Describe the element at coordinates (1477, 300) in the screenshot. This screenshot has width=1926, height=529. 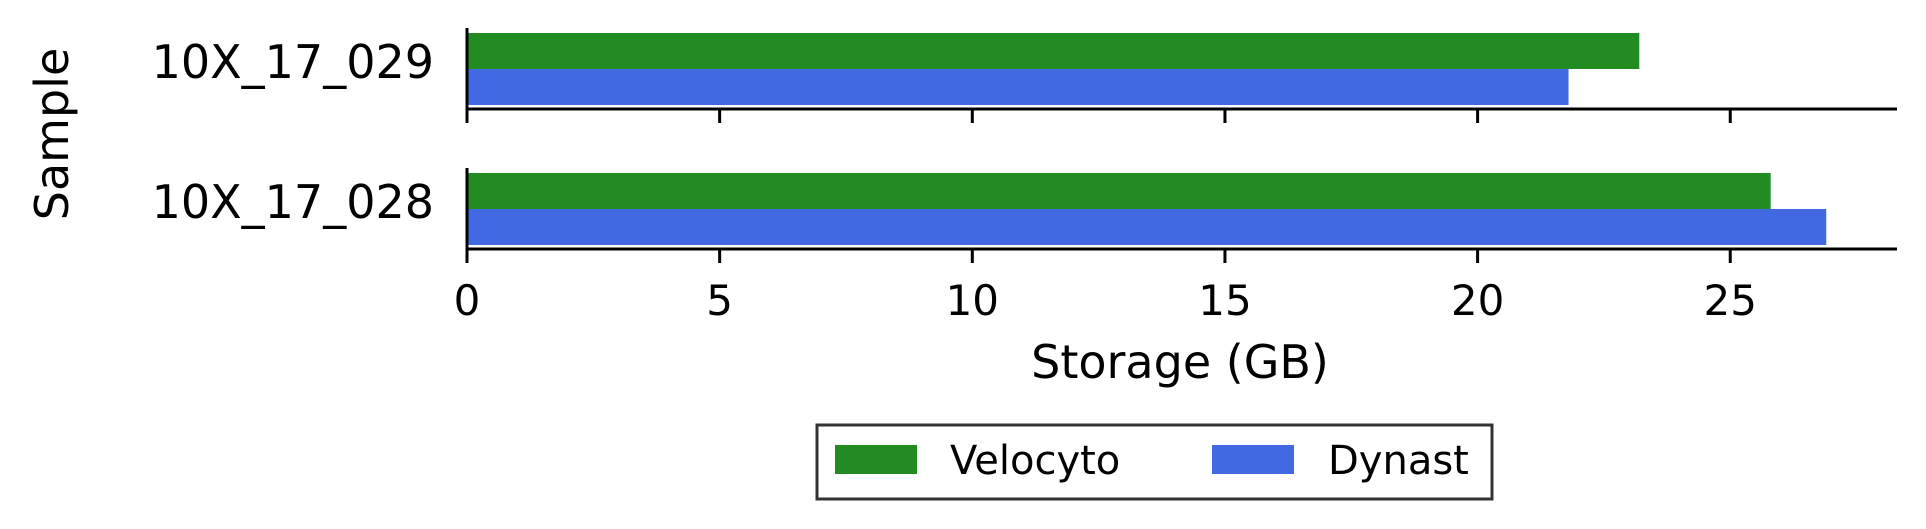
I see `x-tick-label: 20` at that location.